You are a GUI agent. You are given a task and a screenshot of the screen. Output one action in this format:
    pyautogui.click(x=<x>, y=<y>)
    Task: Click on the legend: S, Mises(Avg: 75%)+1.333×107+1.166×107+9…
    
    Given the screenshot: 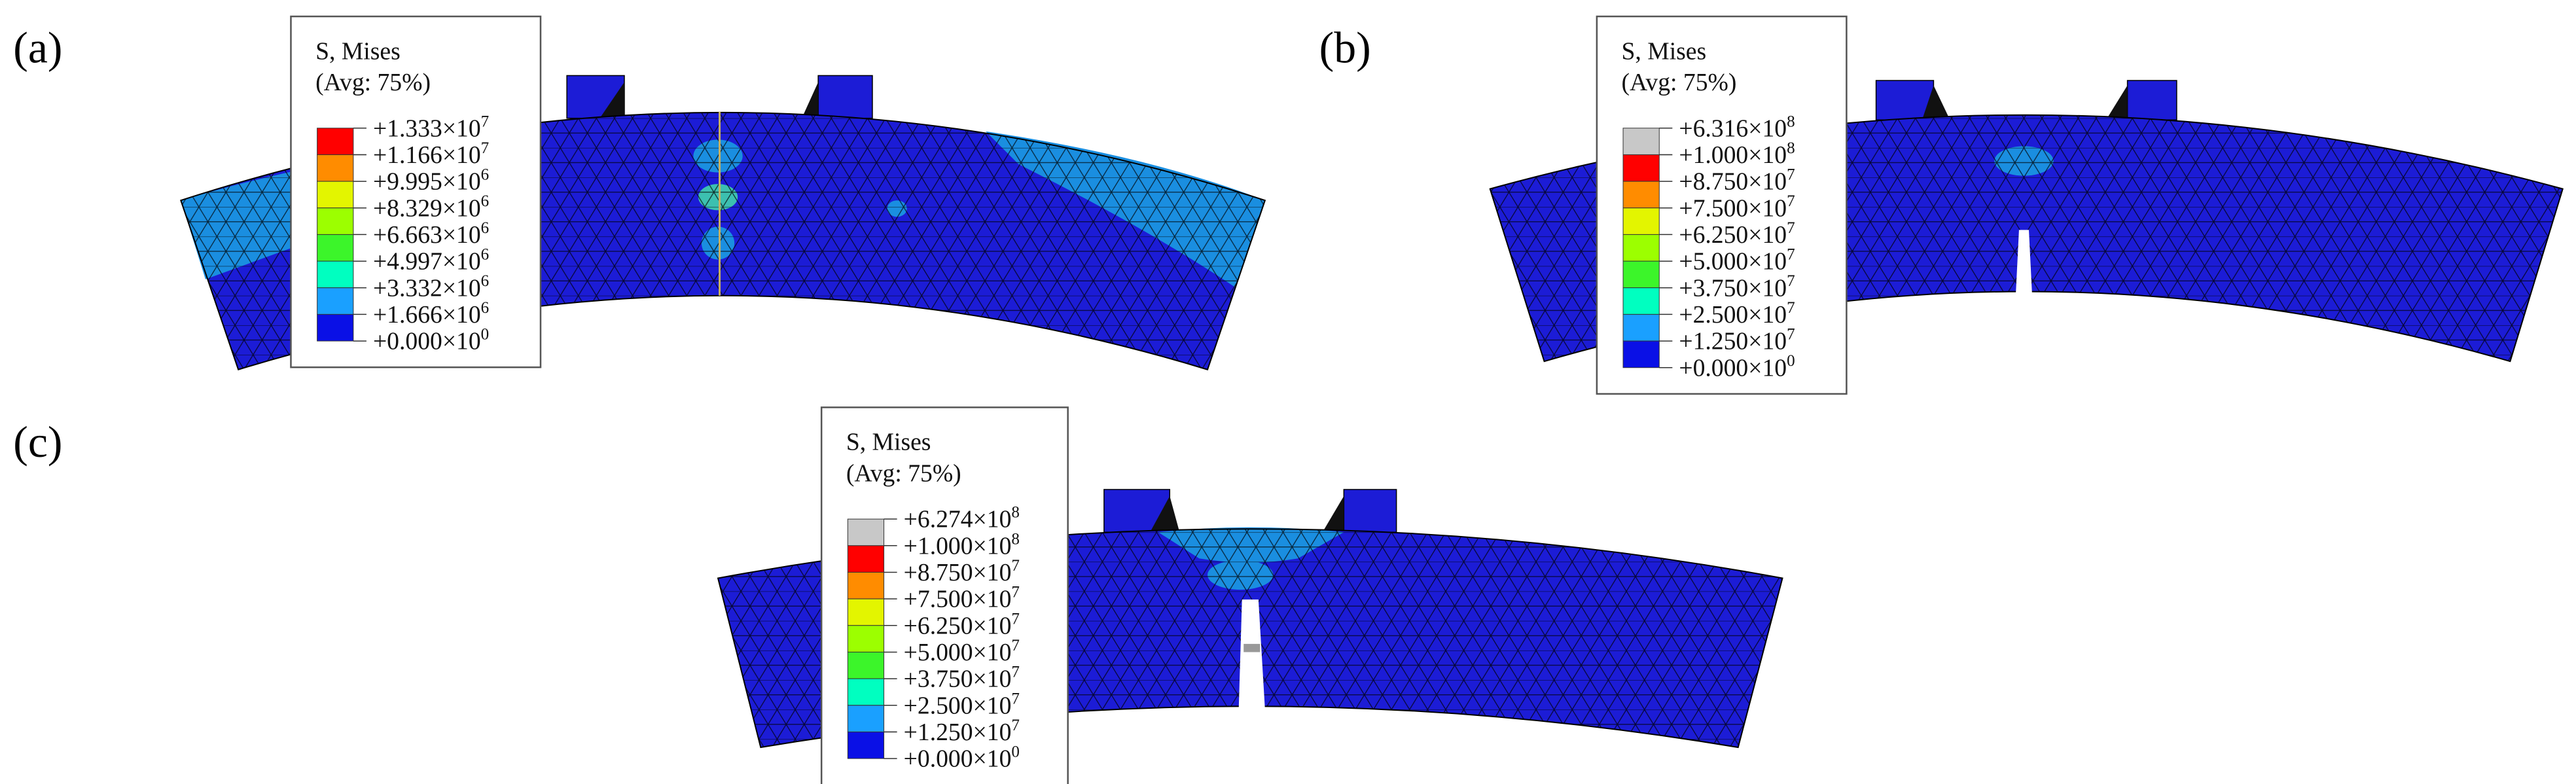 What is the action you would take?
    pyautogui.click(x=416, y=191)
    